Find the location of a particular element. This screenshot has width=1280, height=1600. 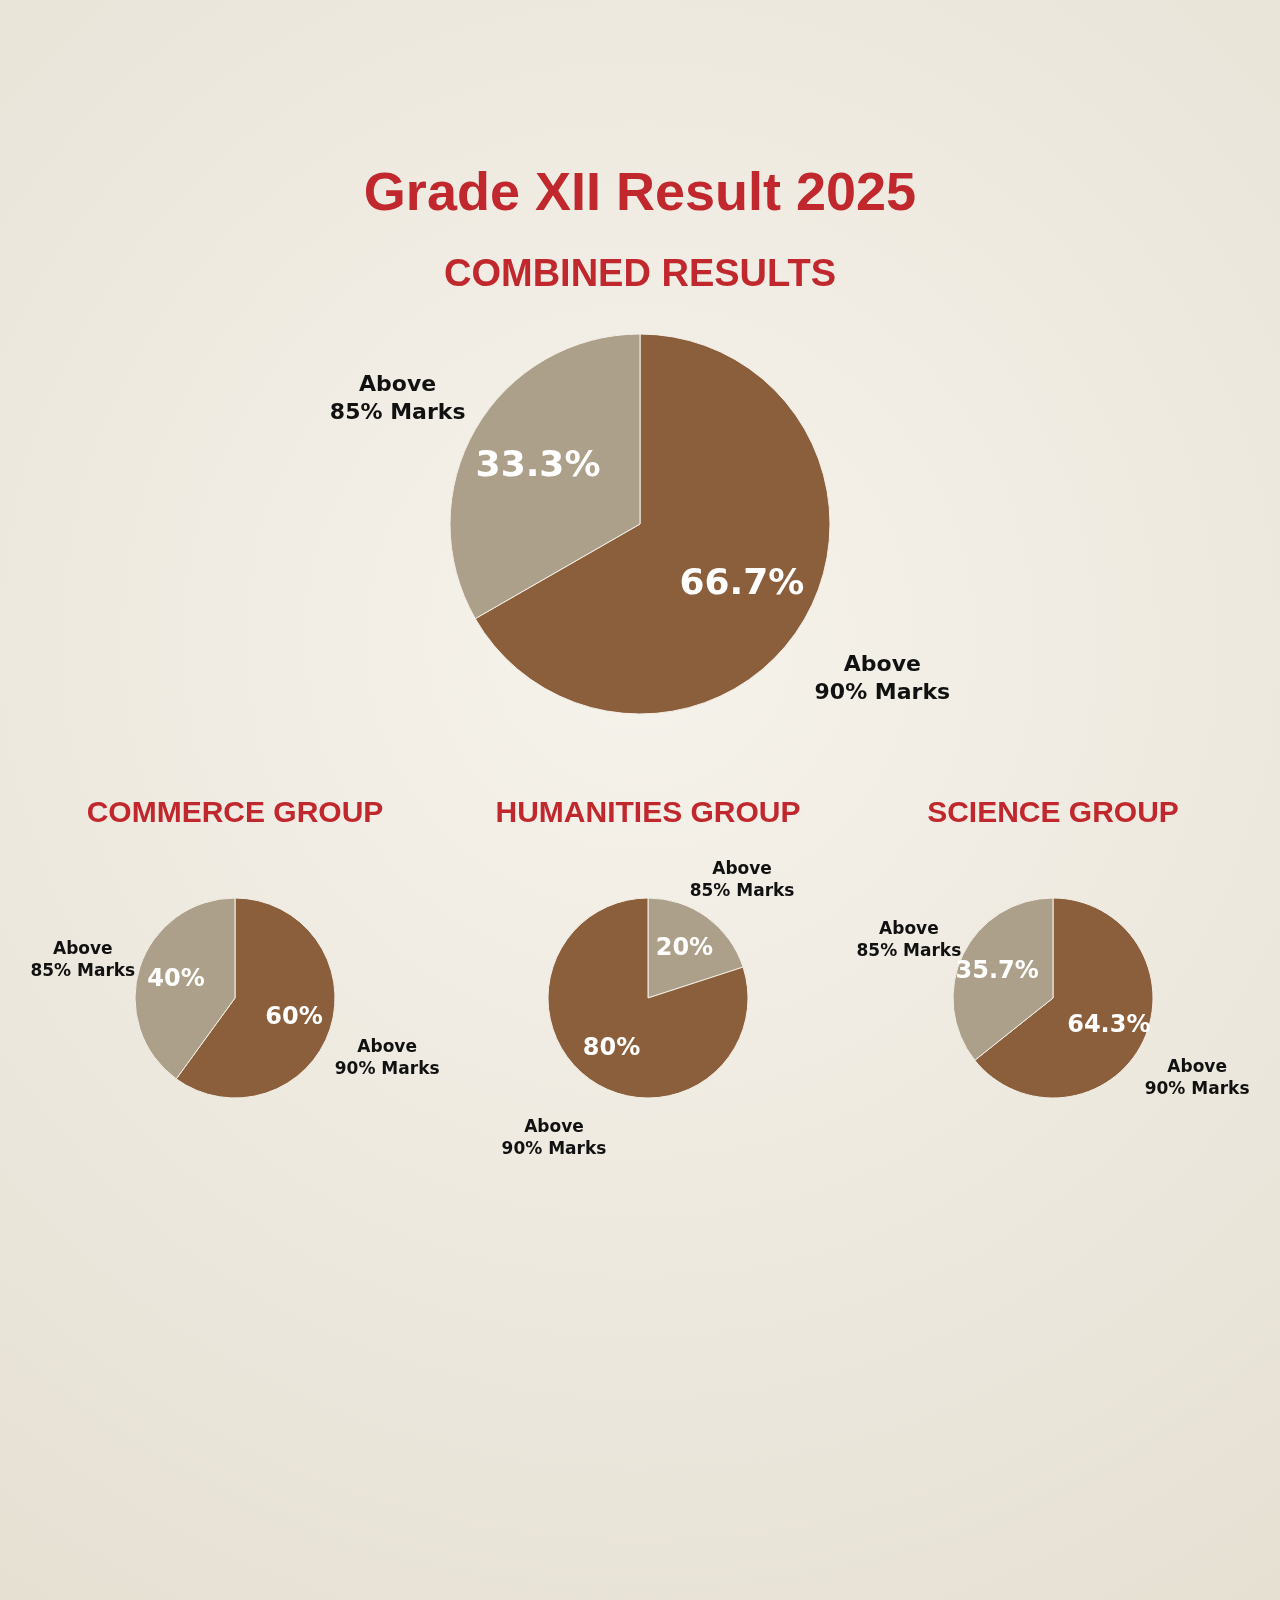

data-label: 20% is located at coordinates (684, 946).